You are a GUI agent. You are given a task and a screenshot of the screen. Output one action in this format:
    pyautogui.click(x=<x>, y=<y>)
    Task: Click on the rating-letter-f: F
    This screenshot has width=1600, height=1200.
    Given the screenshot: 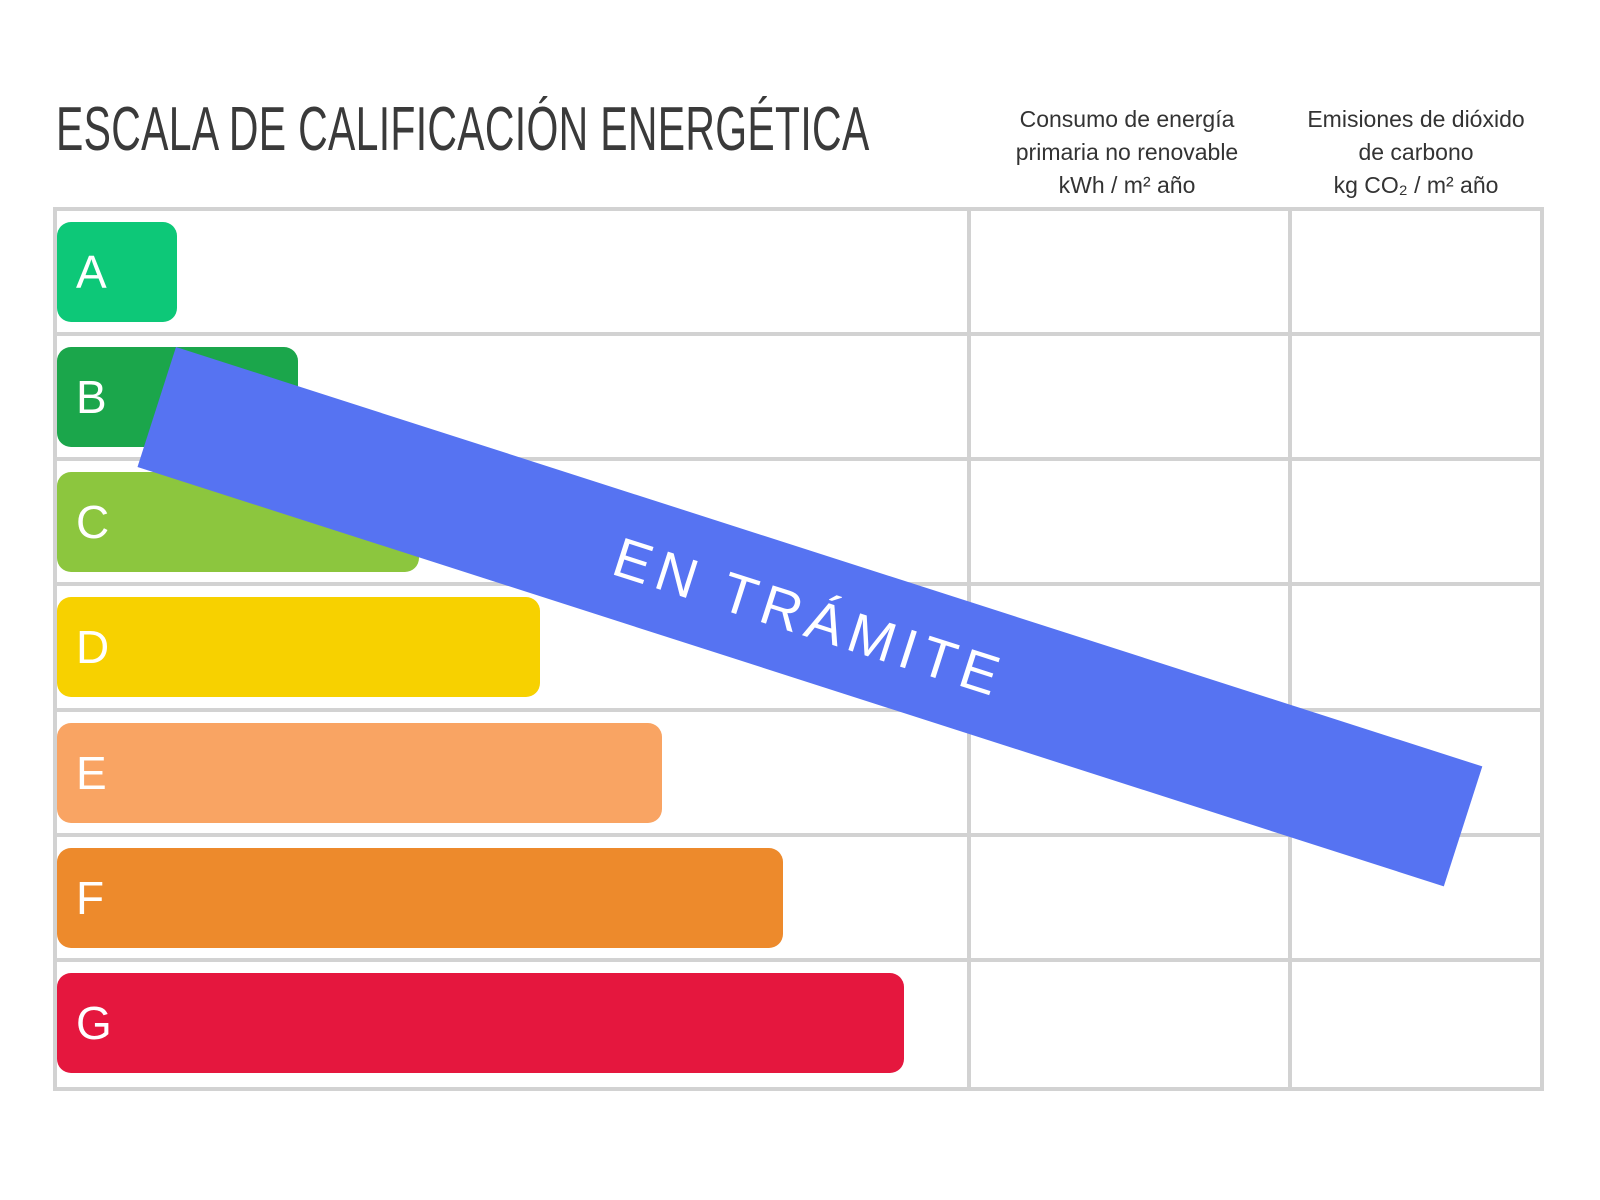 What is the action you would take?
    pyautogui.click(x=90, y=897)
    